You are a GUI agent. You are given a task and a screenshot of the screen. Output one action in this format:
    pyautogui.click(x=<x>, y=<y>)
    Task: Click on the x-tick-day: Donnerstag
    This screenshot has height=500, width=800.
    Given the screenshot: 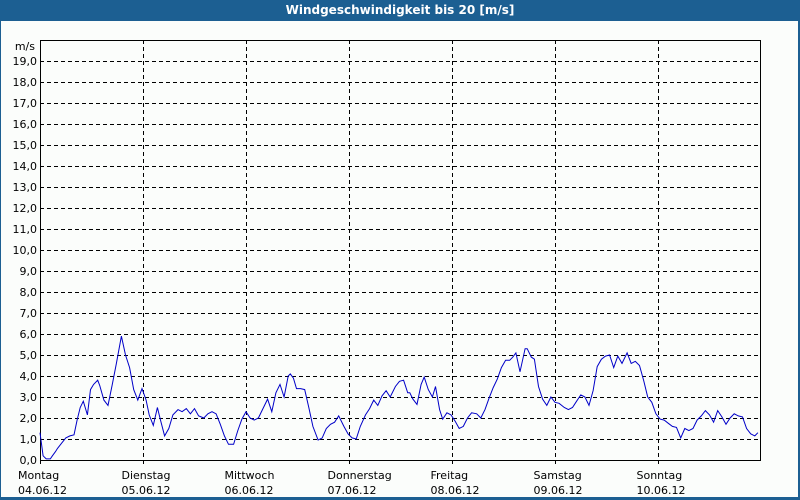 What is the action you would take?
    pyautogui.click(x=360, y=475)
    